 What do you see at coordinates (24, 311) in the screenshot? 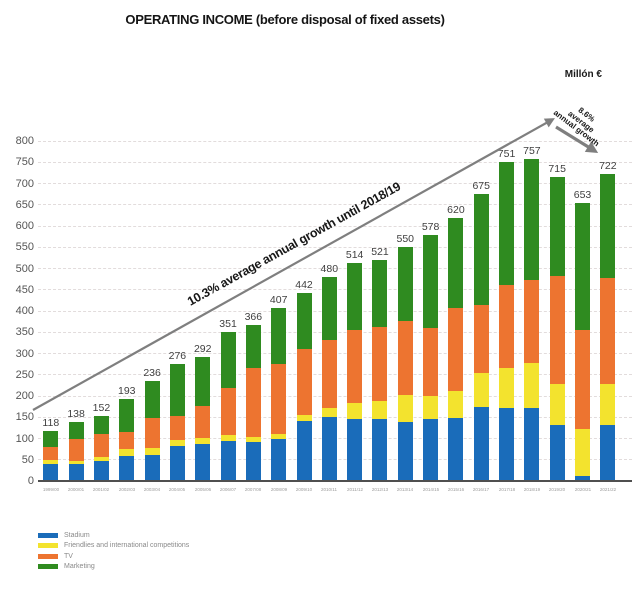
I see `y-axis-label: 400` at bounding box center [24, 311].